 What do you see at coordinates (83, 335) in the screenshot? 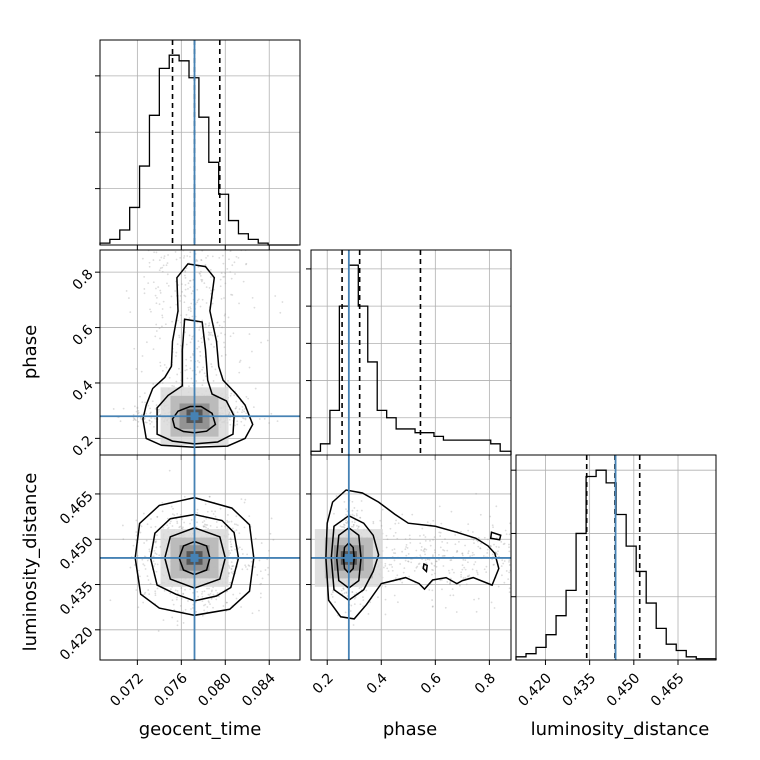
I see `y-tick-label: 0.6` at bounding box center [83, 335].